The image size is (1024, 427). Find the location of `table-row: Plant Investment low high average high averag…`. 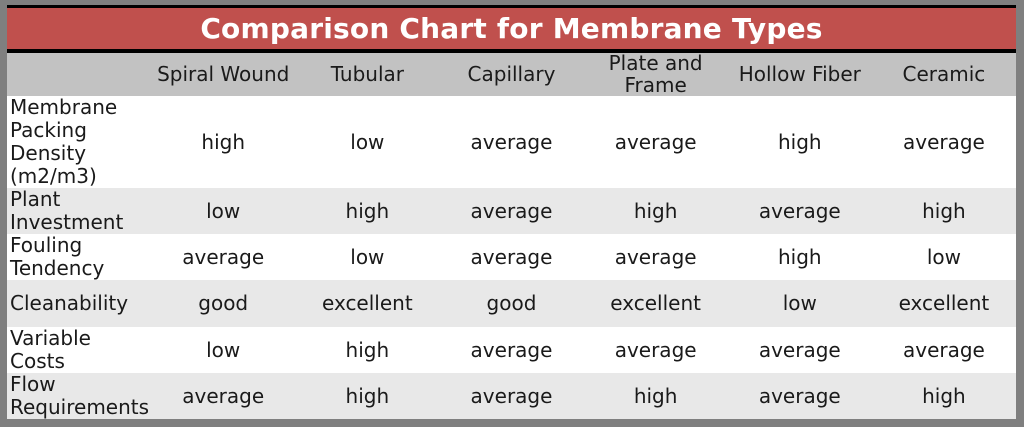

table-row: Plant Investment low high average high averag… is located at coordinates (511, 211).